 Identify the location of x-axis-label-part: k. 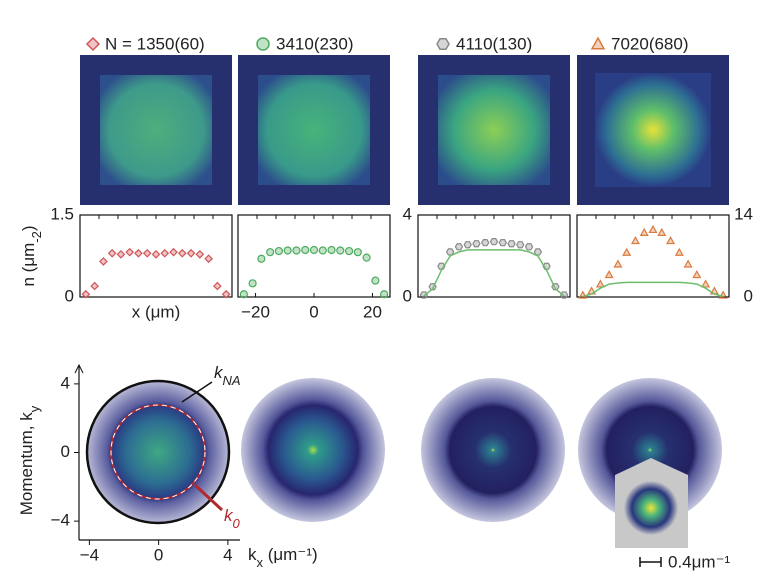
(252, 554).